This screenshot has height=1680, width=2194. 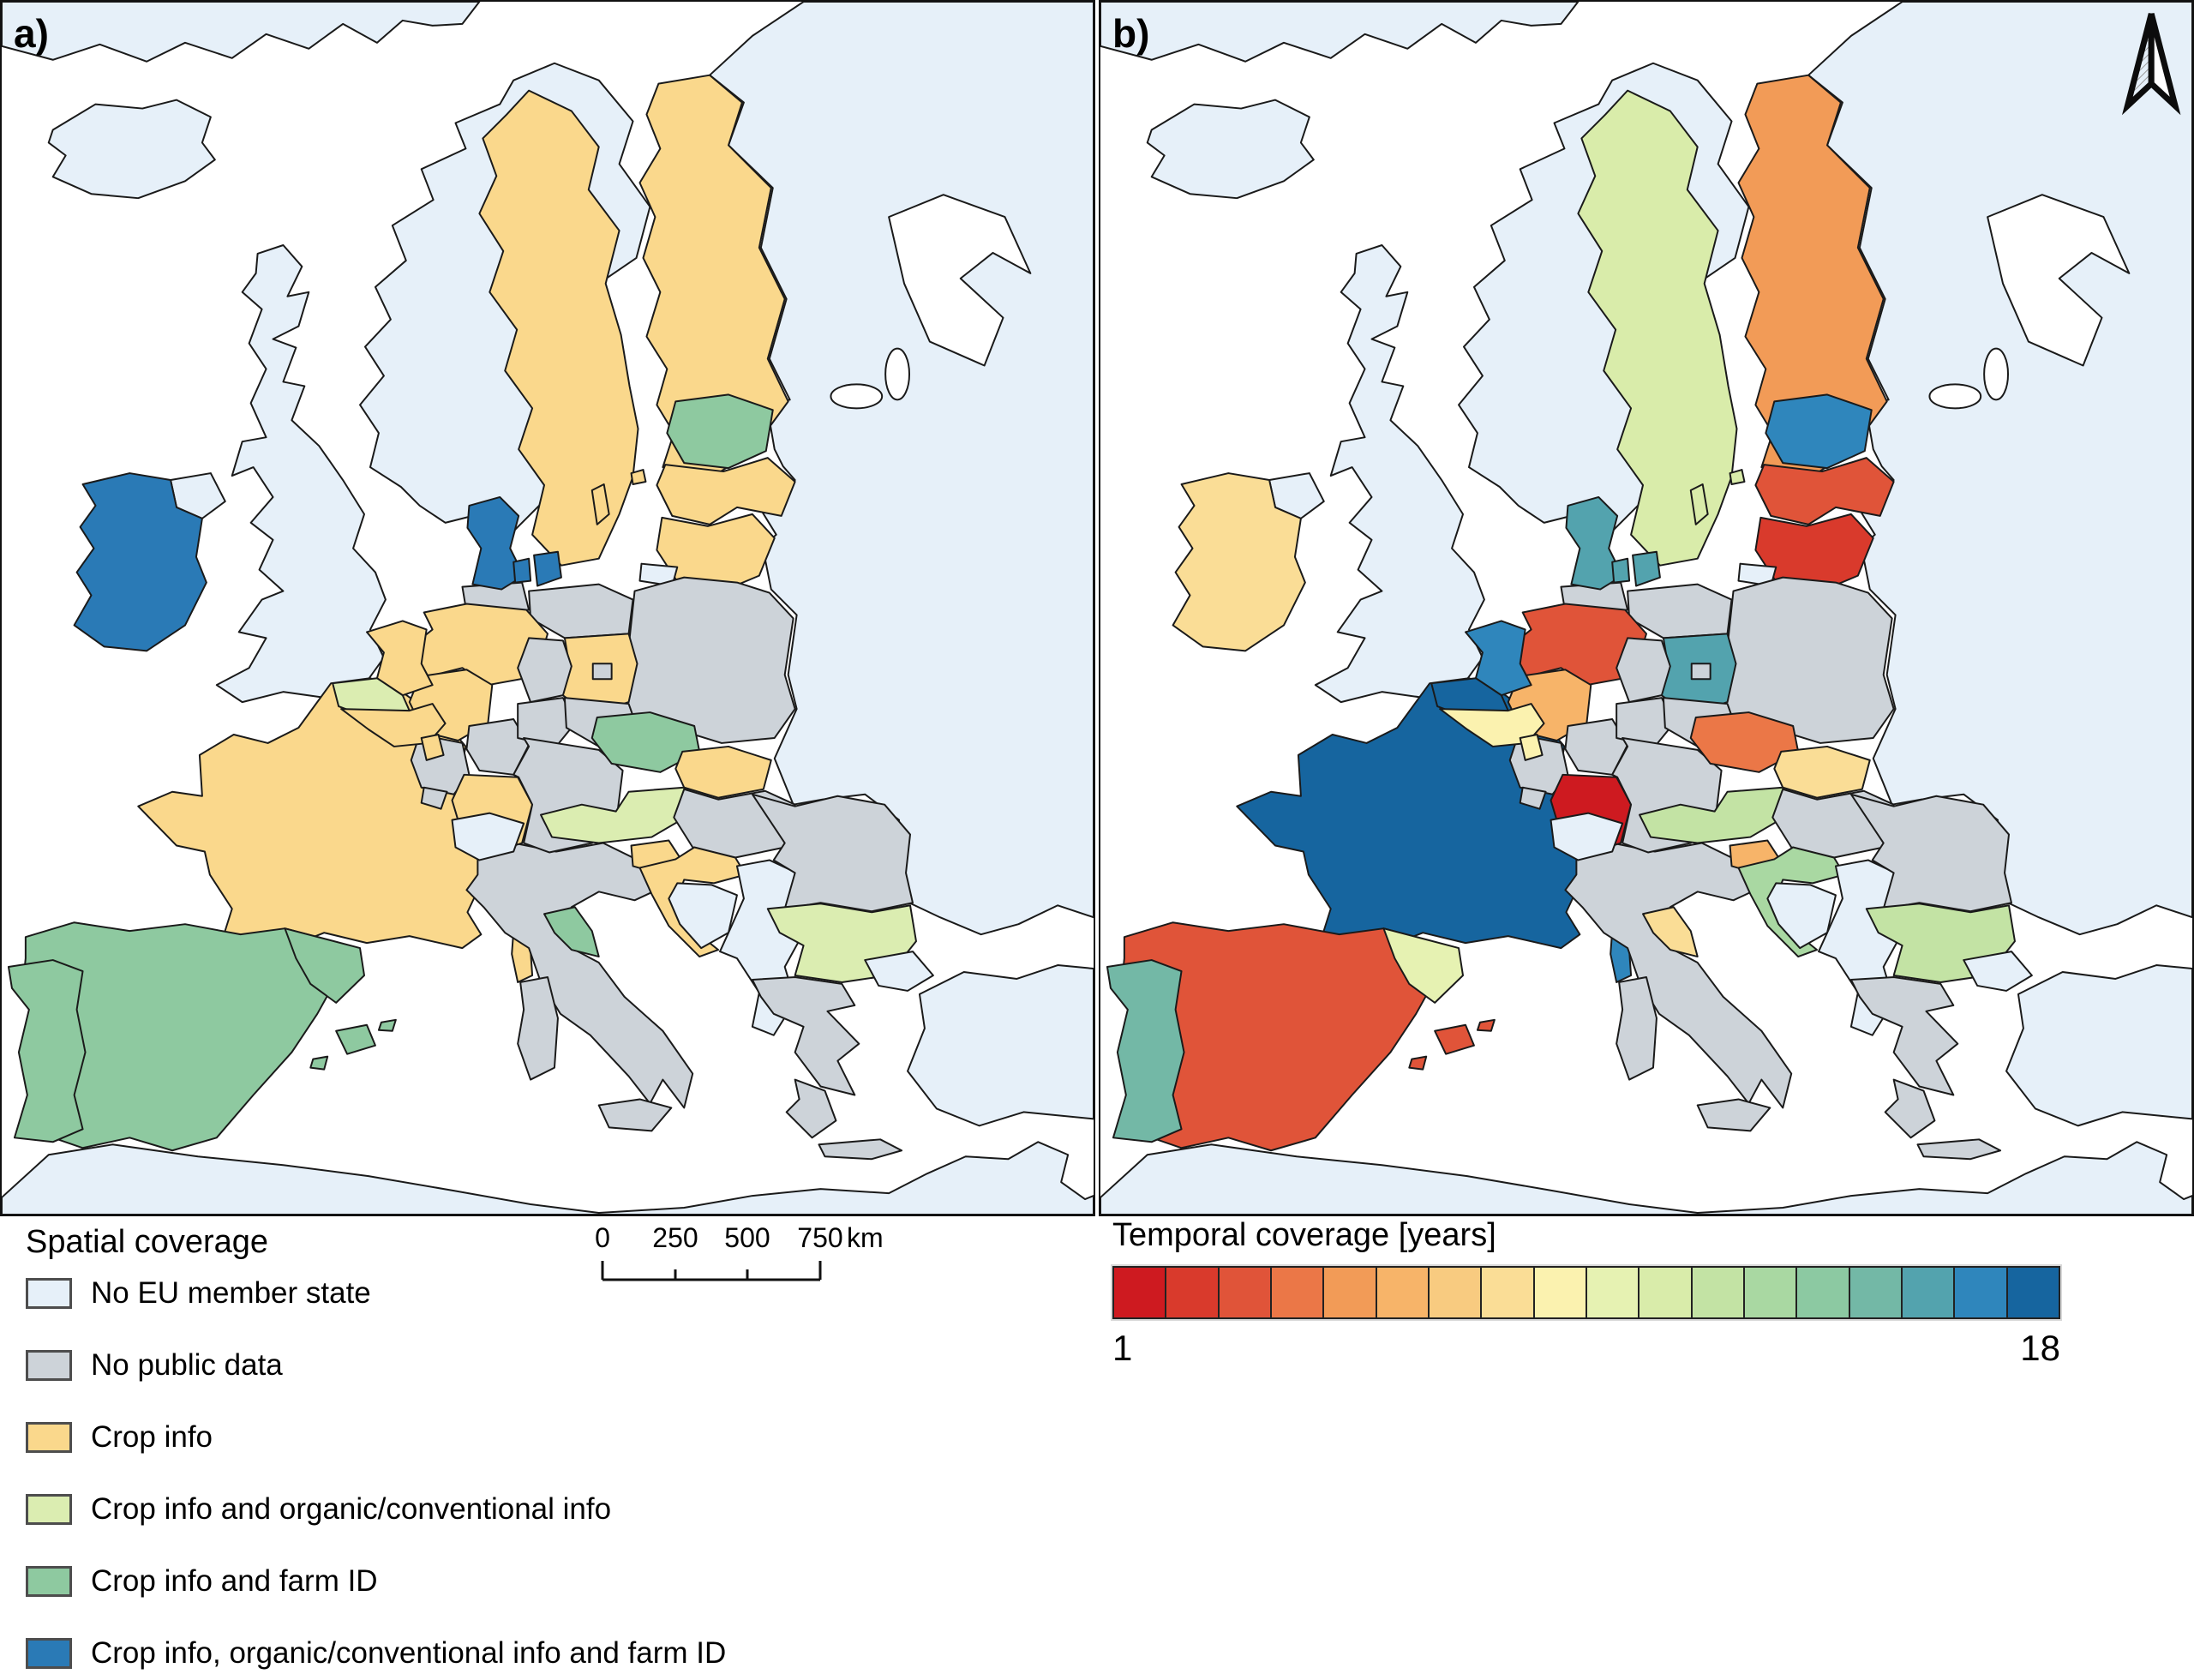 I want to click on region-sicily, so click(x=1733, y=1115).